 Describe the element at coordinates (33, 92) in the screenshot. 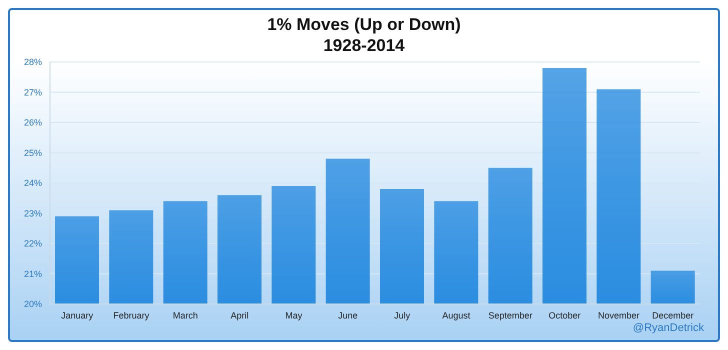

I see `y-tick-label: 27%` at that location.